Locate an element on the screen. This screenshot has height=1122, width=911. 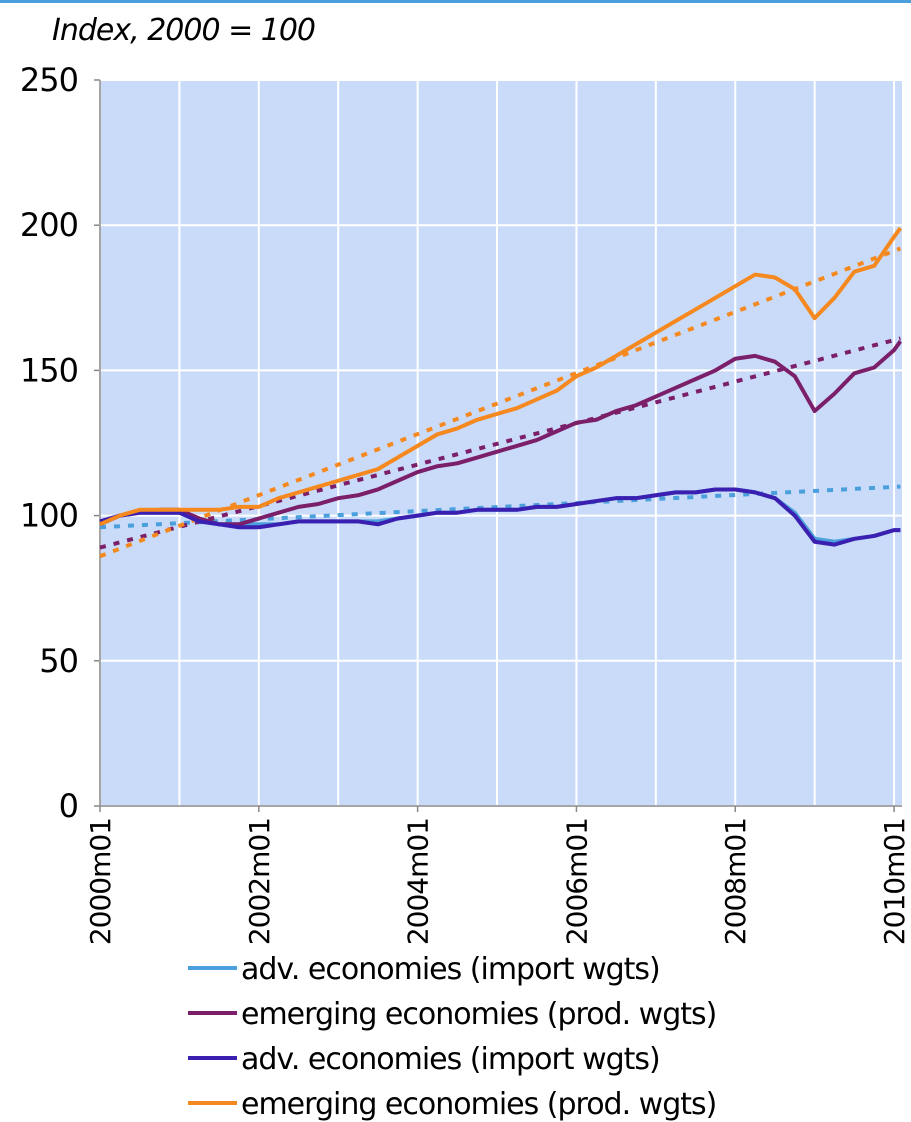
x-tick-label: 2008m01 is located at coordinates (735, 881).